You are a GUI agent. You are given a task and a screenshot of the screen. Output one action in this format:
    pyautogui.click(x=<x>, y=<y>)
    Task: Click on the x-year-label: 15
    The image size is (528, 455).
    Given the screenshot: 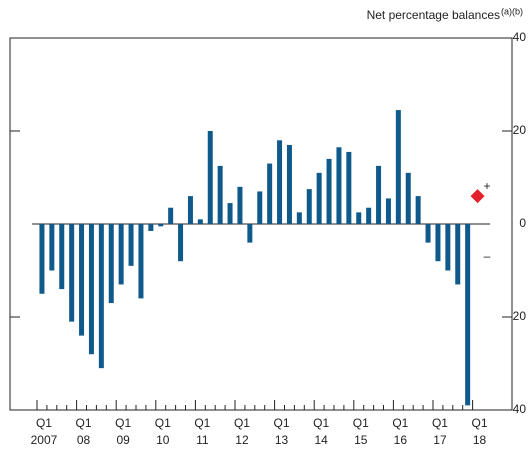 What is the action you would take?
    pyautogui.click(x=361, y=440)
    